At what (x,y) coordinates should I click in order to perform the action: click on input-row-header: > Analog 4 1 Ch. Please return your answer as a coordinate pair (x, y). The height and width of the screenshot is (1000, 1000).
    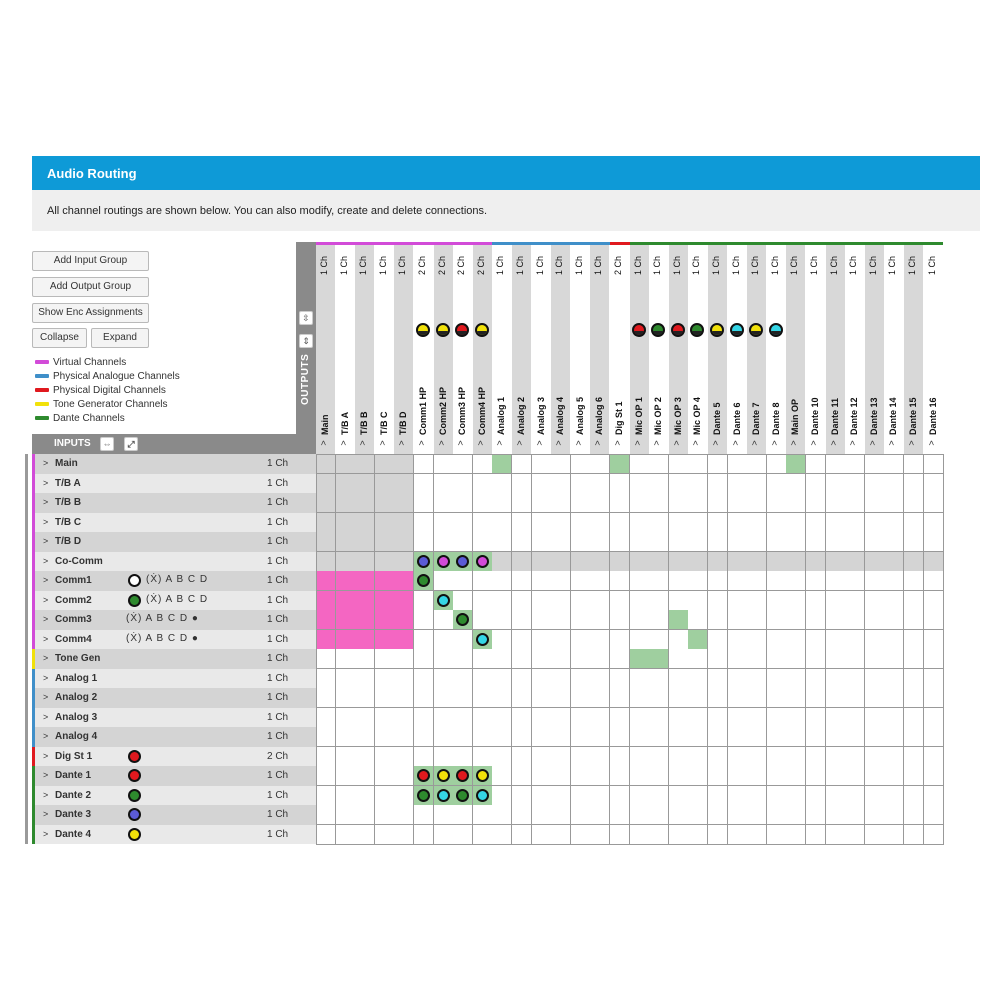
    Looking at the image, I should click on (175, 737).